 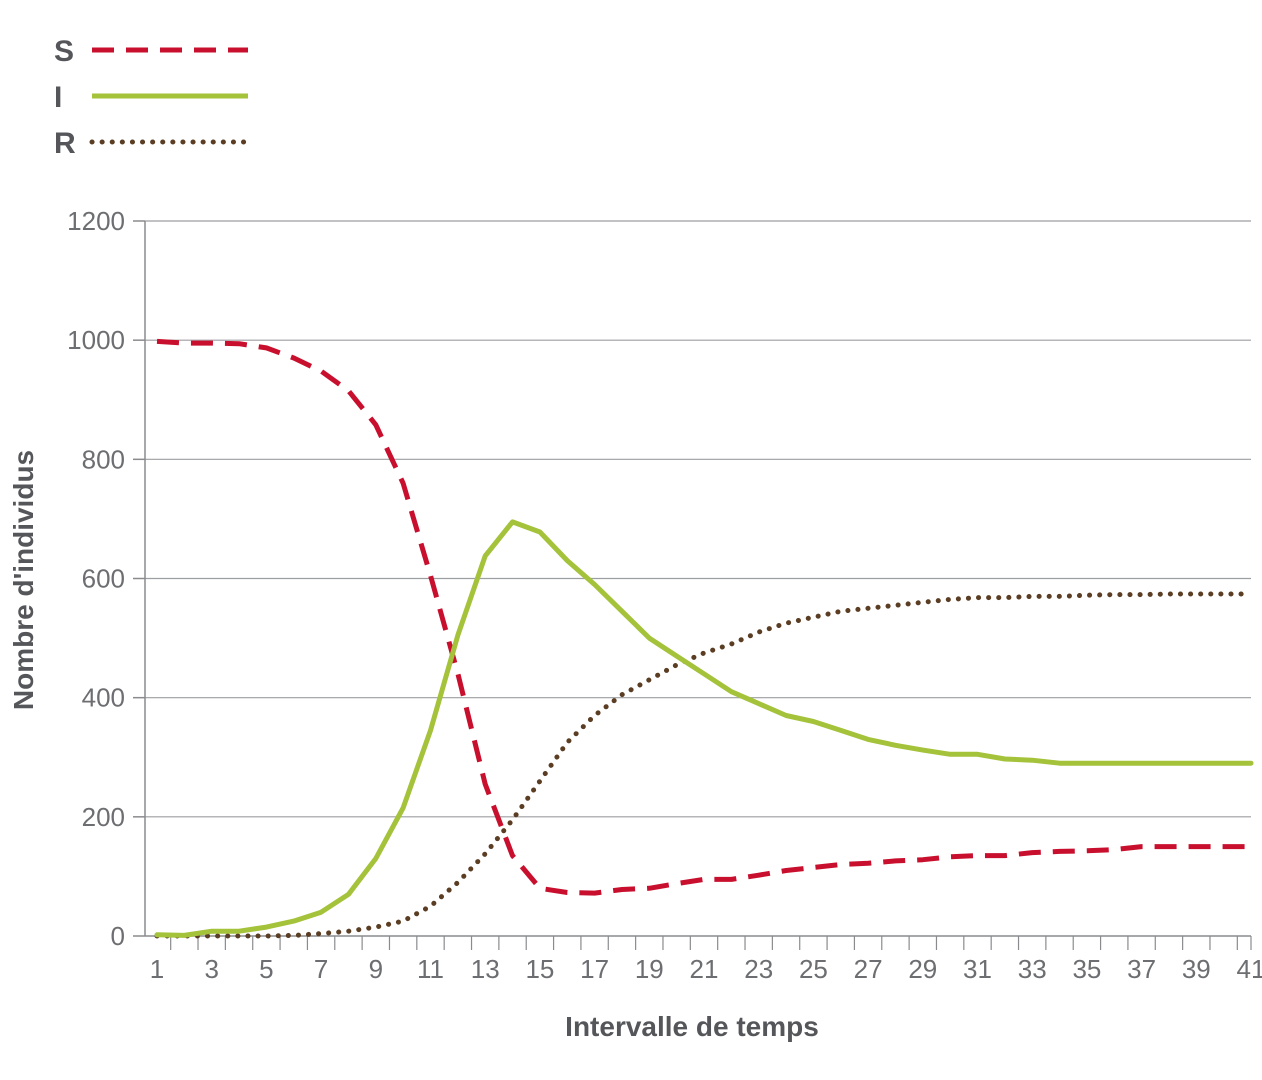 I want to click on x-tick-label: 7, so click(x=321, y=969).